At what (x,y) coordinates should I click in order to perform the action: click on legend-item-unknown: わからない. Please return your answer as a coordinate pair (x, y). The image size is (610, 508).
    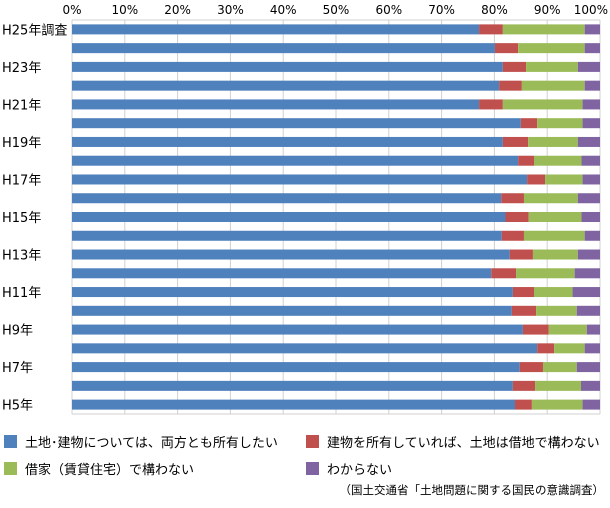
    Looking at the image, I should click on (349, 468).